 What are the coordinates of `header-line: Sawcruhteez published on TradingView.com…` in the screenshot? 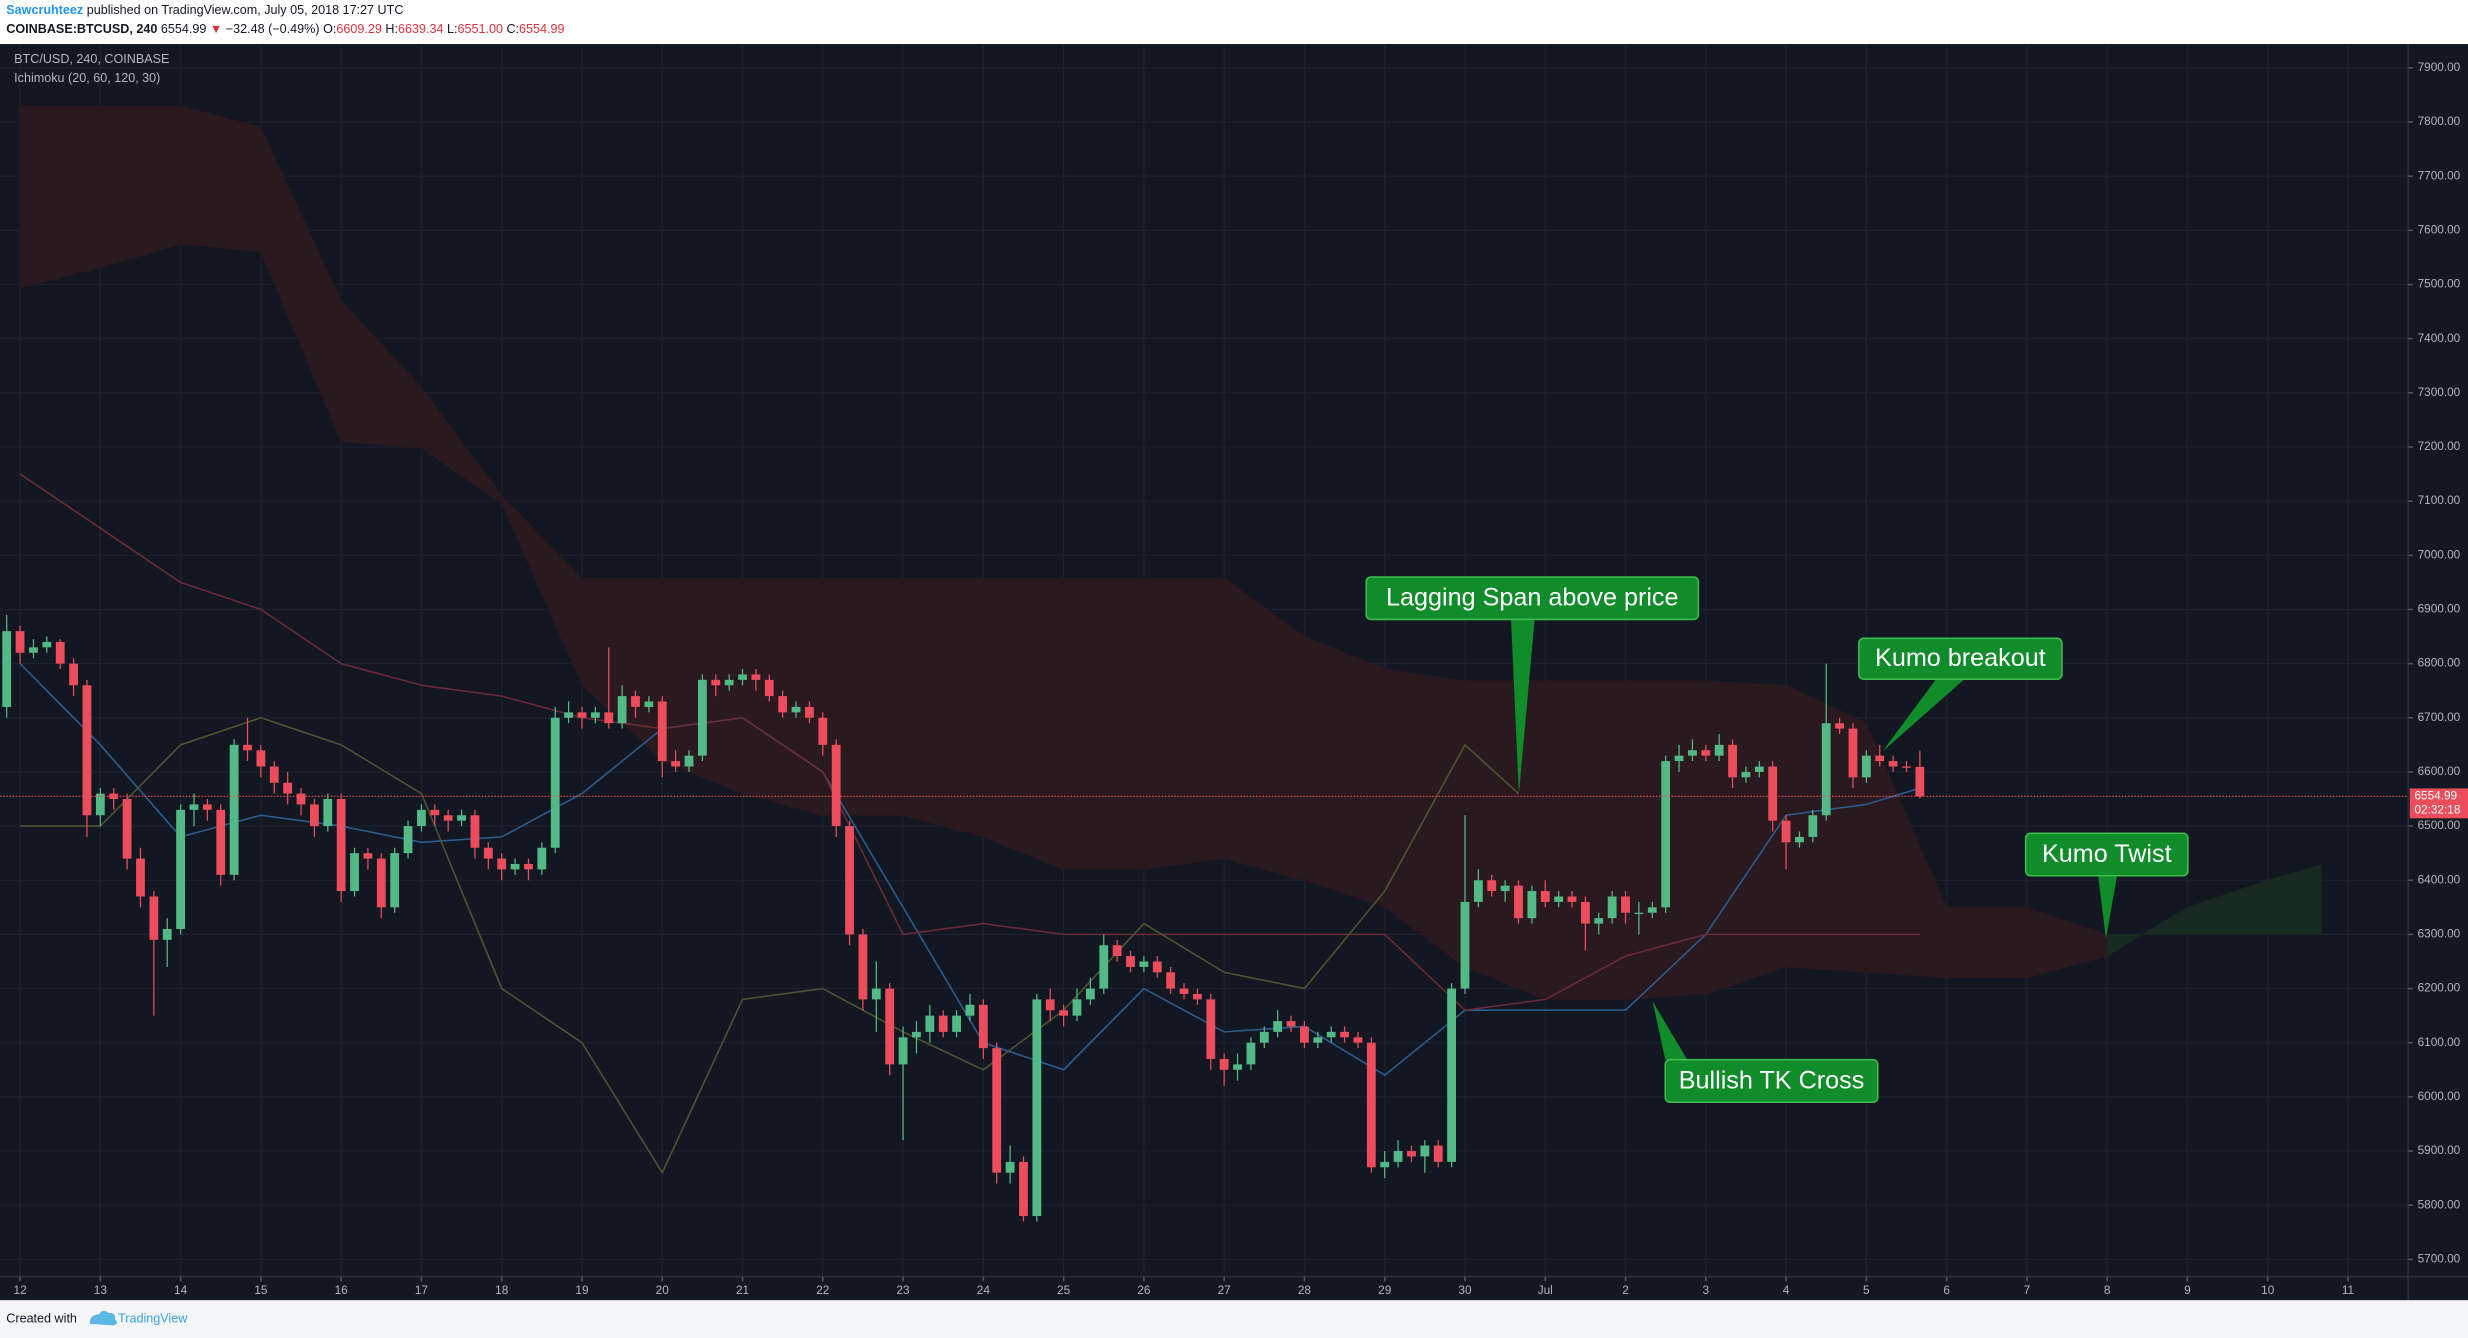 It's located at (204, 10).